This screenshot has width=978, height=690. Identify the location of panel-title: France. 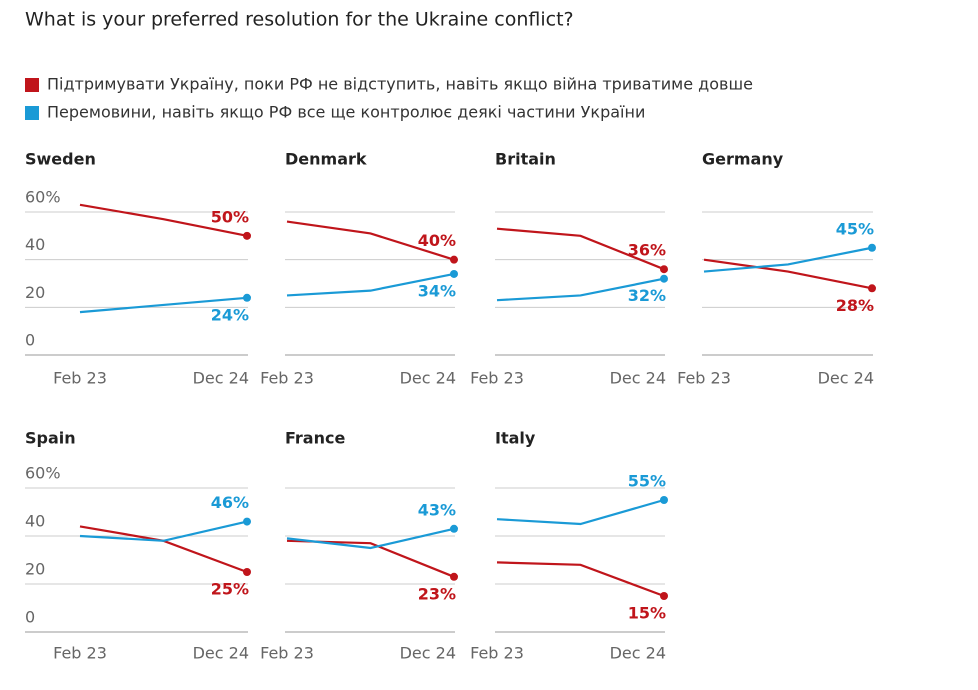
(315, 438).